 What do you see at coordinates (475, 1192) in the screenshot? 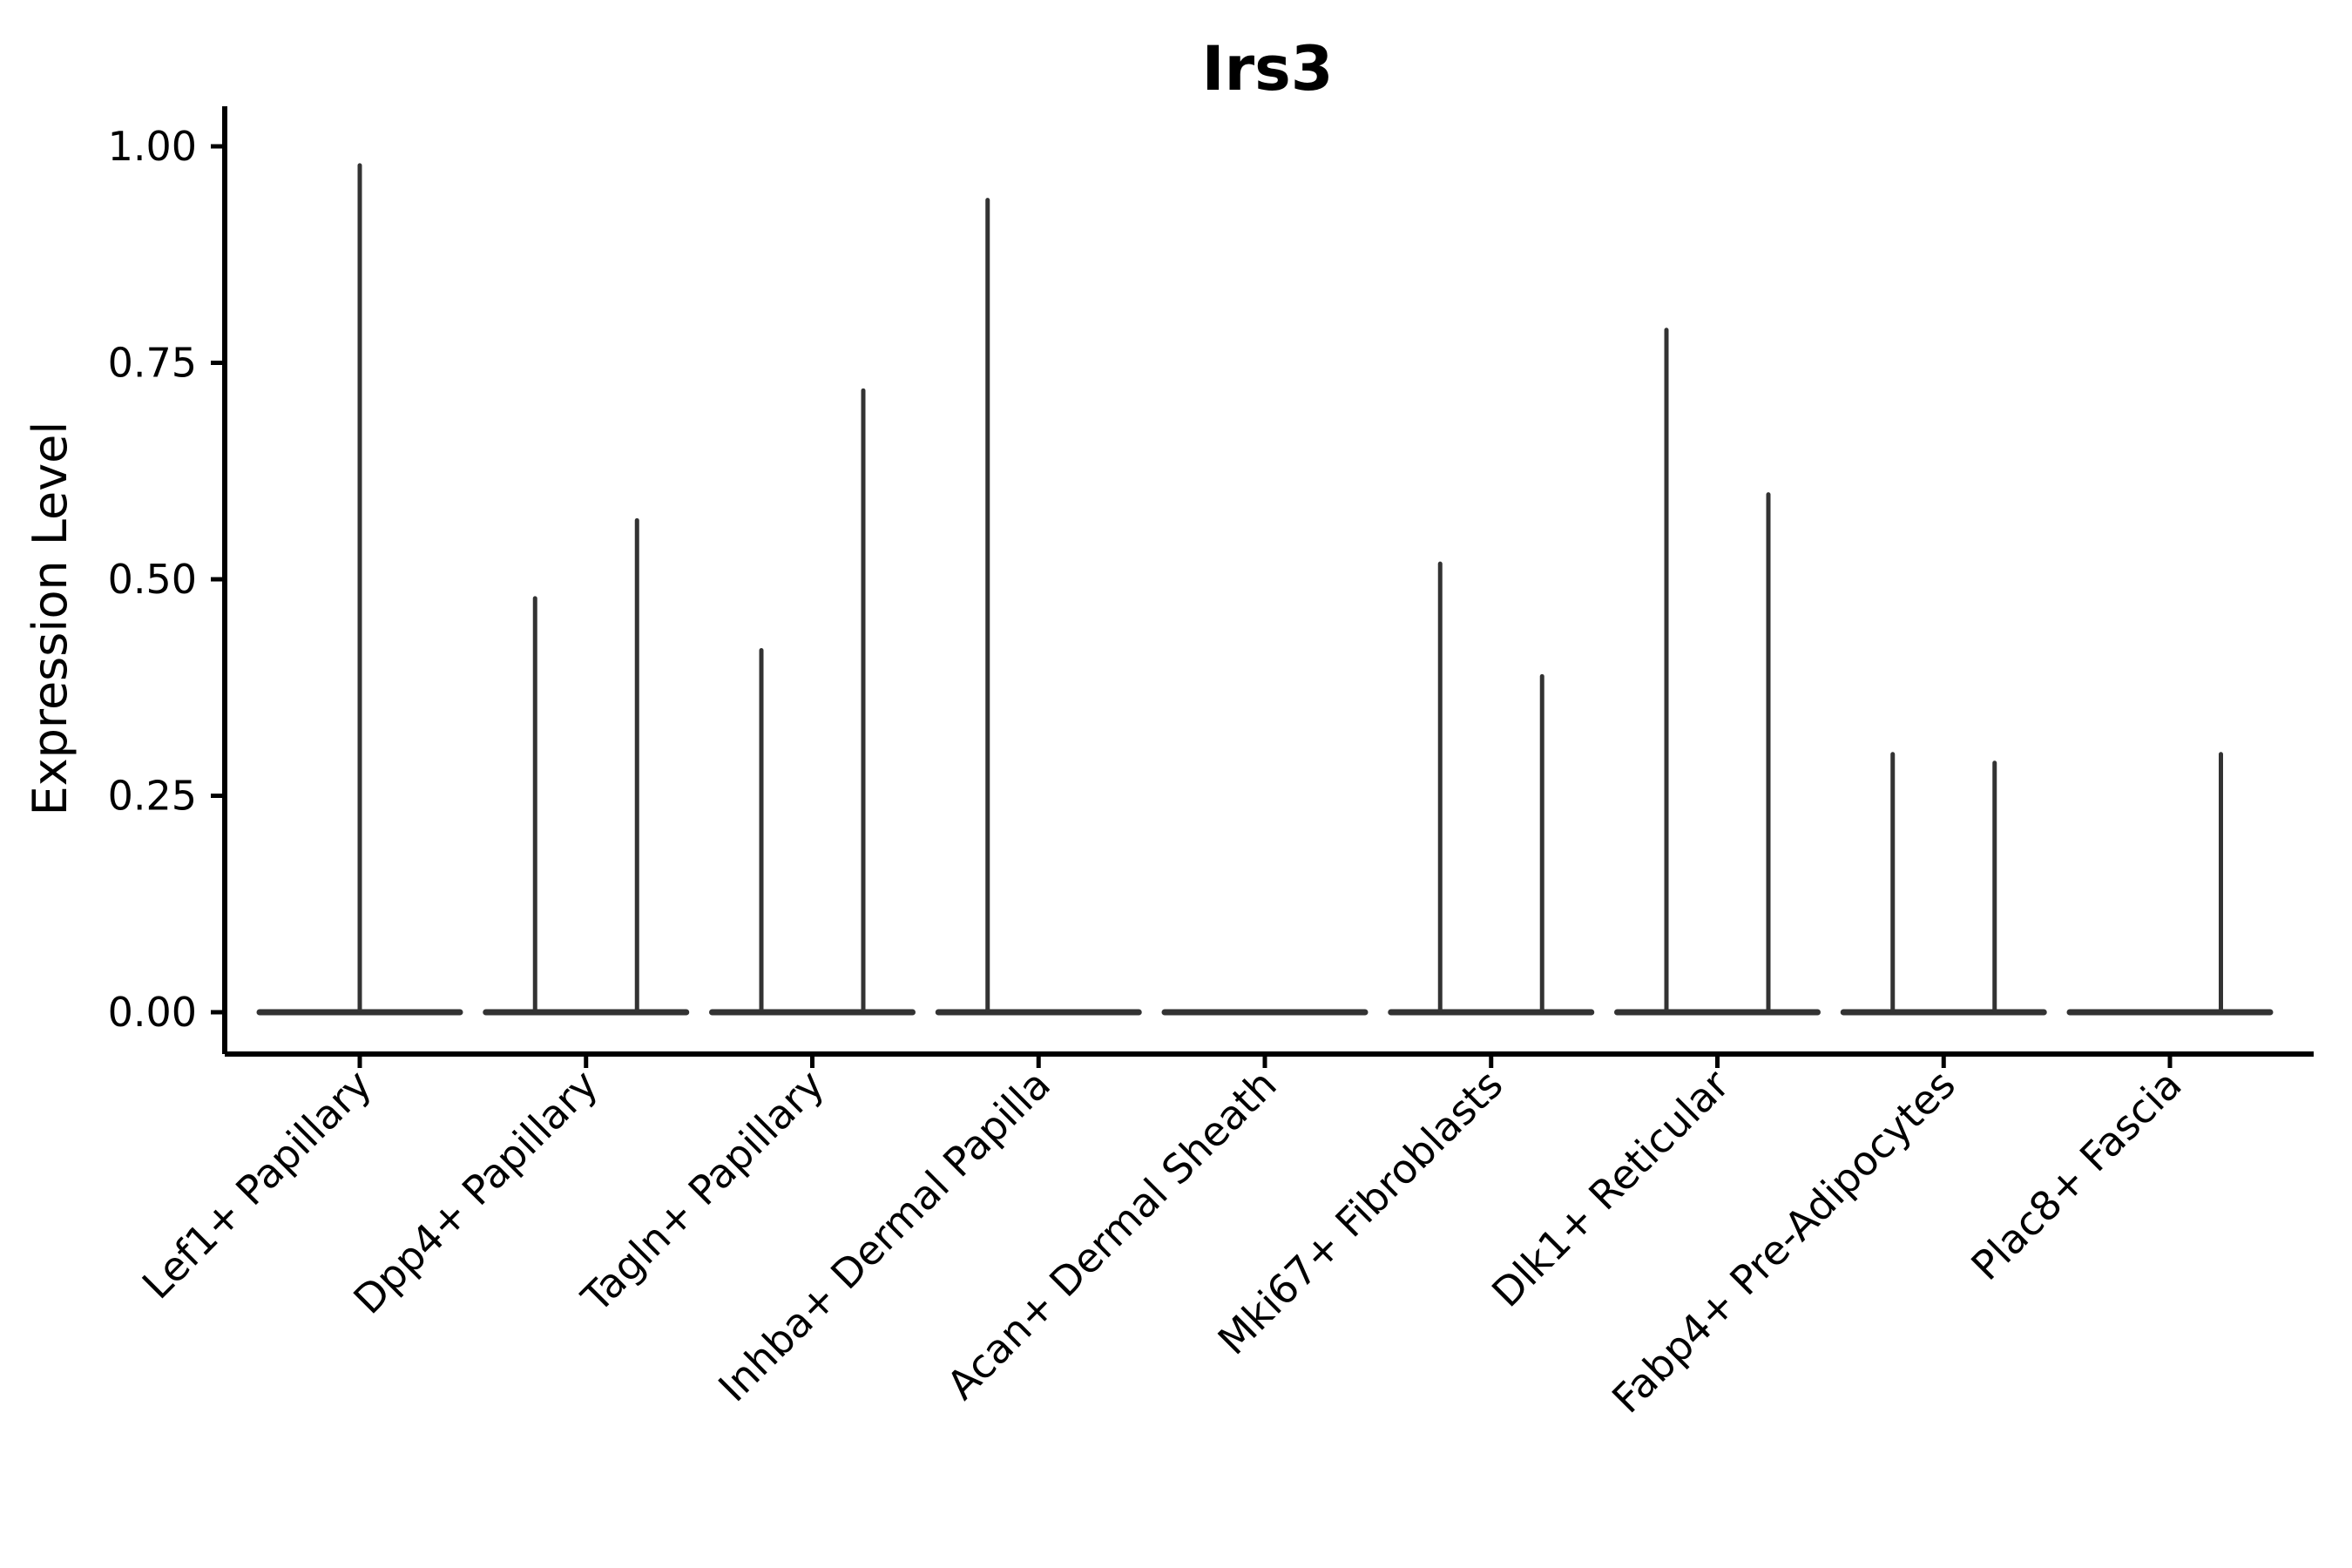
I see `x-category-label: Dpp4+ Papillary` at bounding box center [475, 1192].